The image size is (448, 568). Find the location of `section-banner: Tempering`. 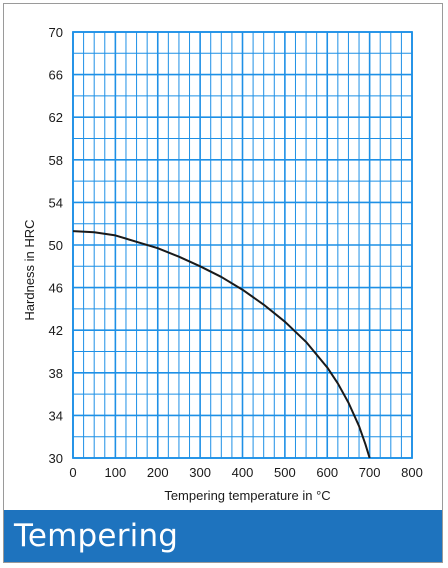

section-banner: Tempering is located at coordinates (223, 536).